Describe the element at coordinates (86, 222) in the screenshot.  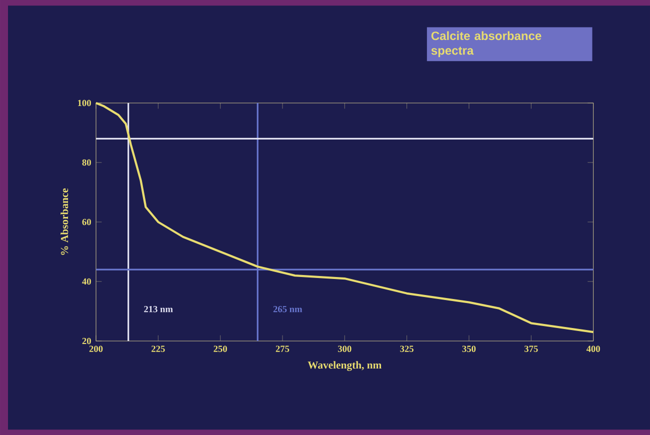
I see `y-tick-label: 60` at that location.